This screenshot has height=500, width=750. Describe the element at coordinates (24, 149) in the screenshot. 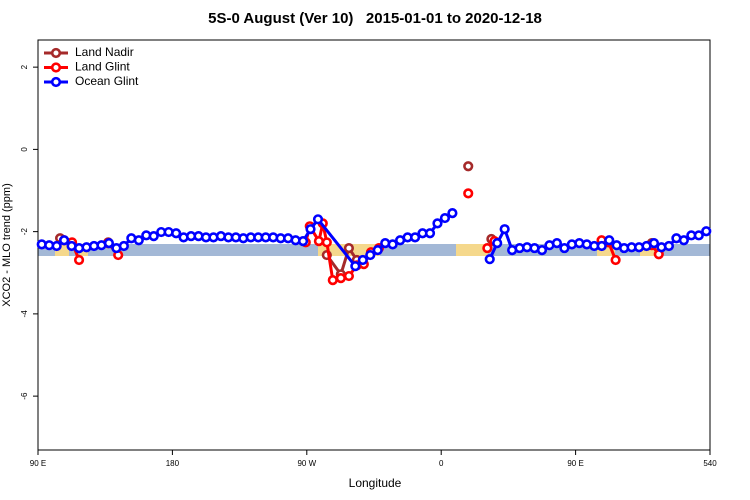

I see `y-tick-label: 0` at that location.